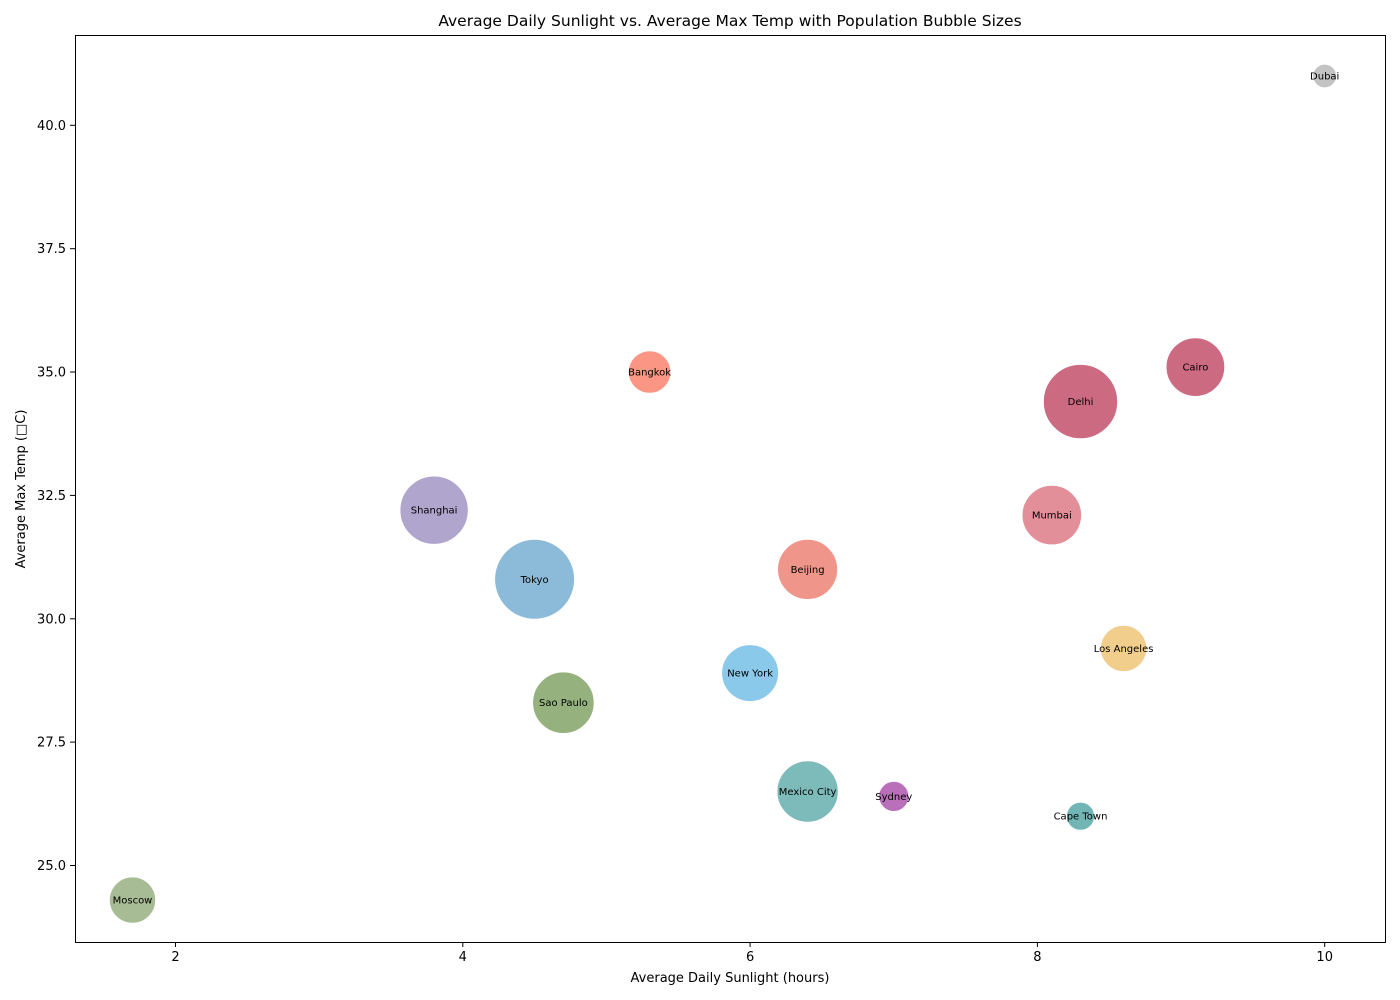 This screenshot has height=1000, width=1400. Describe the element at coordinates (51, 619) in the screenshot. I see `y-tick-label: 30.0` at that location.